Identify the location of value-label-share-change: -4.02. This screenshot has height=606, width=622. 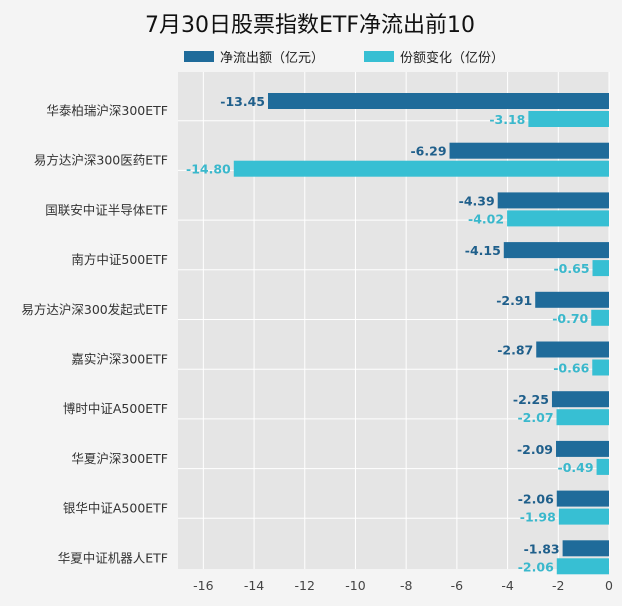
(486, 218).